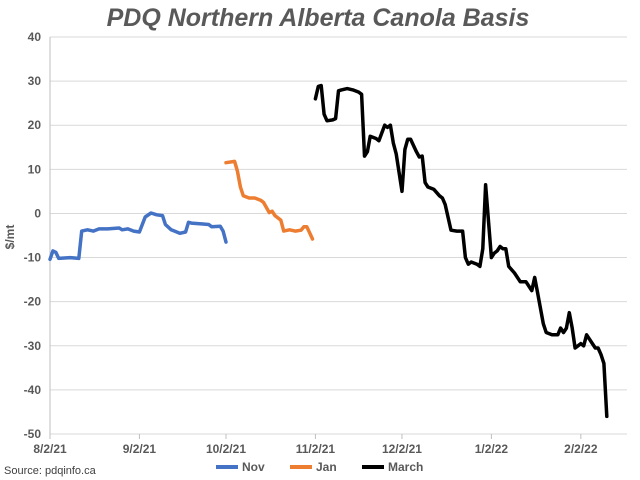 The width and height of the screenshot is (640, 480). I want to click on x-tick-label: 10/2/21, so click(226, 449).